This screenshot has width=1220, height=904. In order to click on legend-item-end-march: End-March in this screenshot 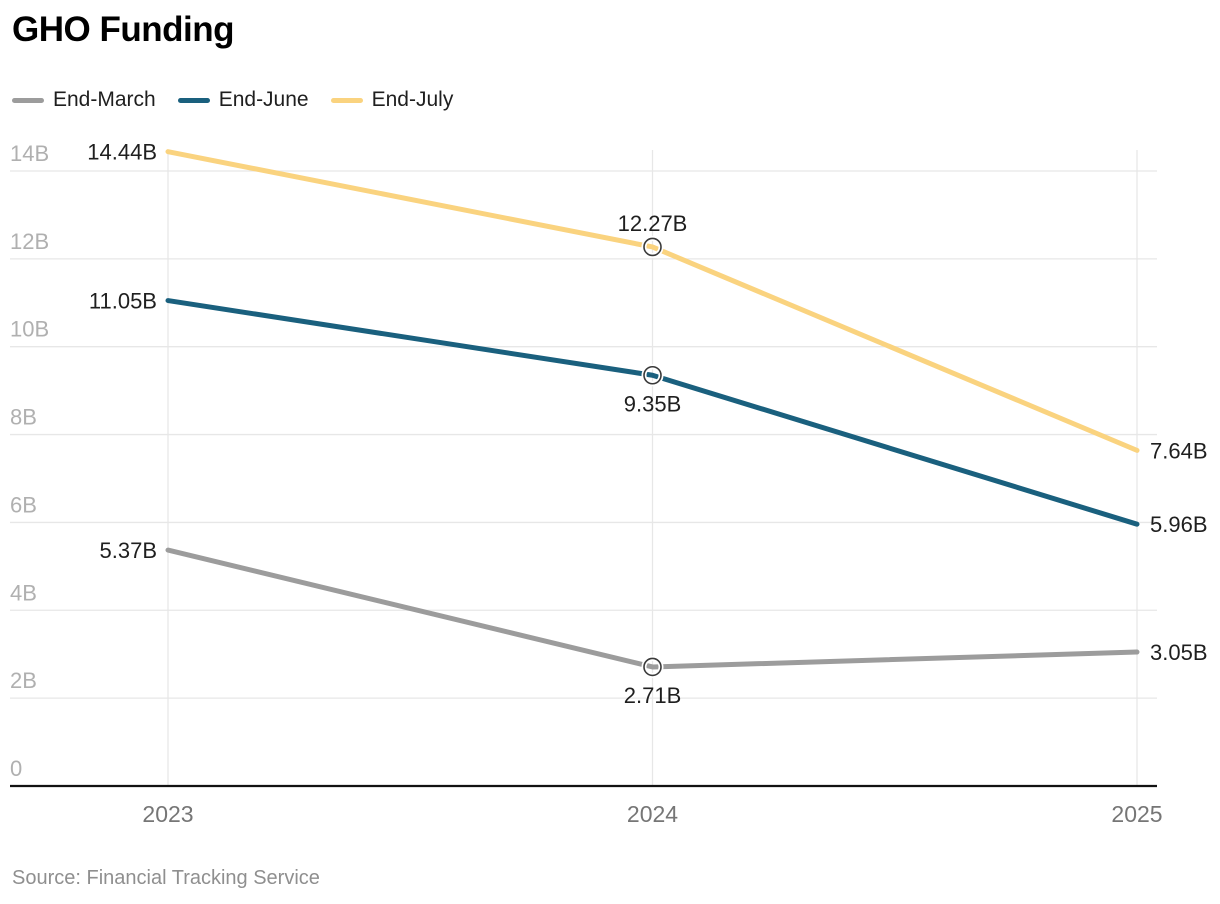, I will do `click(84, 100)`.